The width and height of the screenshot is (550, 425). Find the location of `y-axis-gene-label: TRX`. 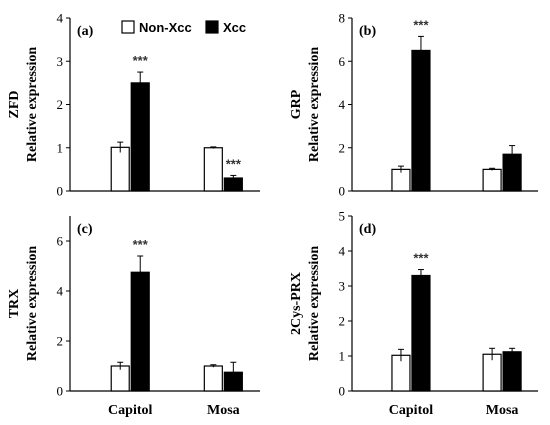

y-axis-gene-label: TRX is located at coordinates (14, 304).